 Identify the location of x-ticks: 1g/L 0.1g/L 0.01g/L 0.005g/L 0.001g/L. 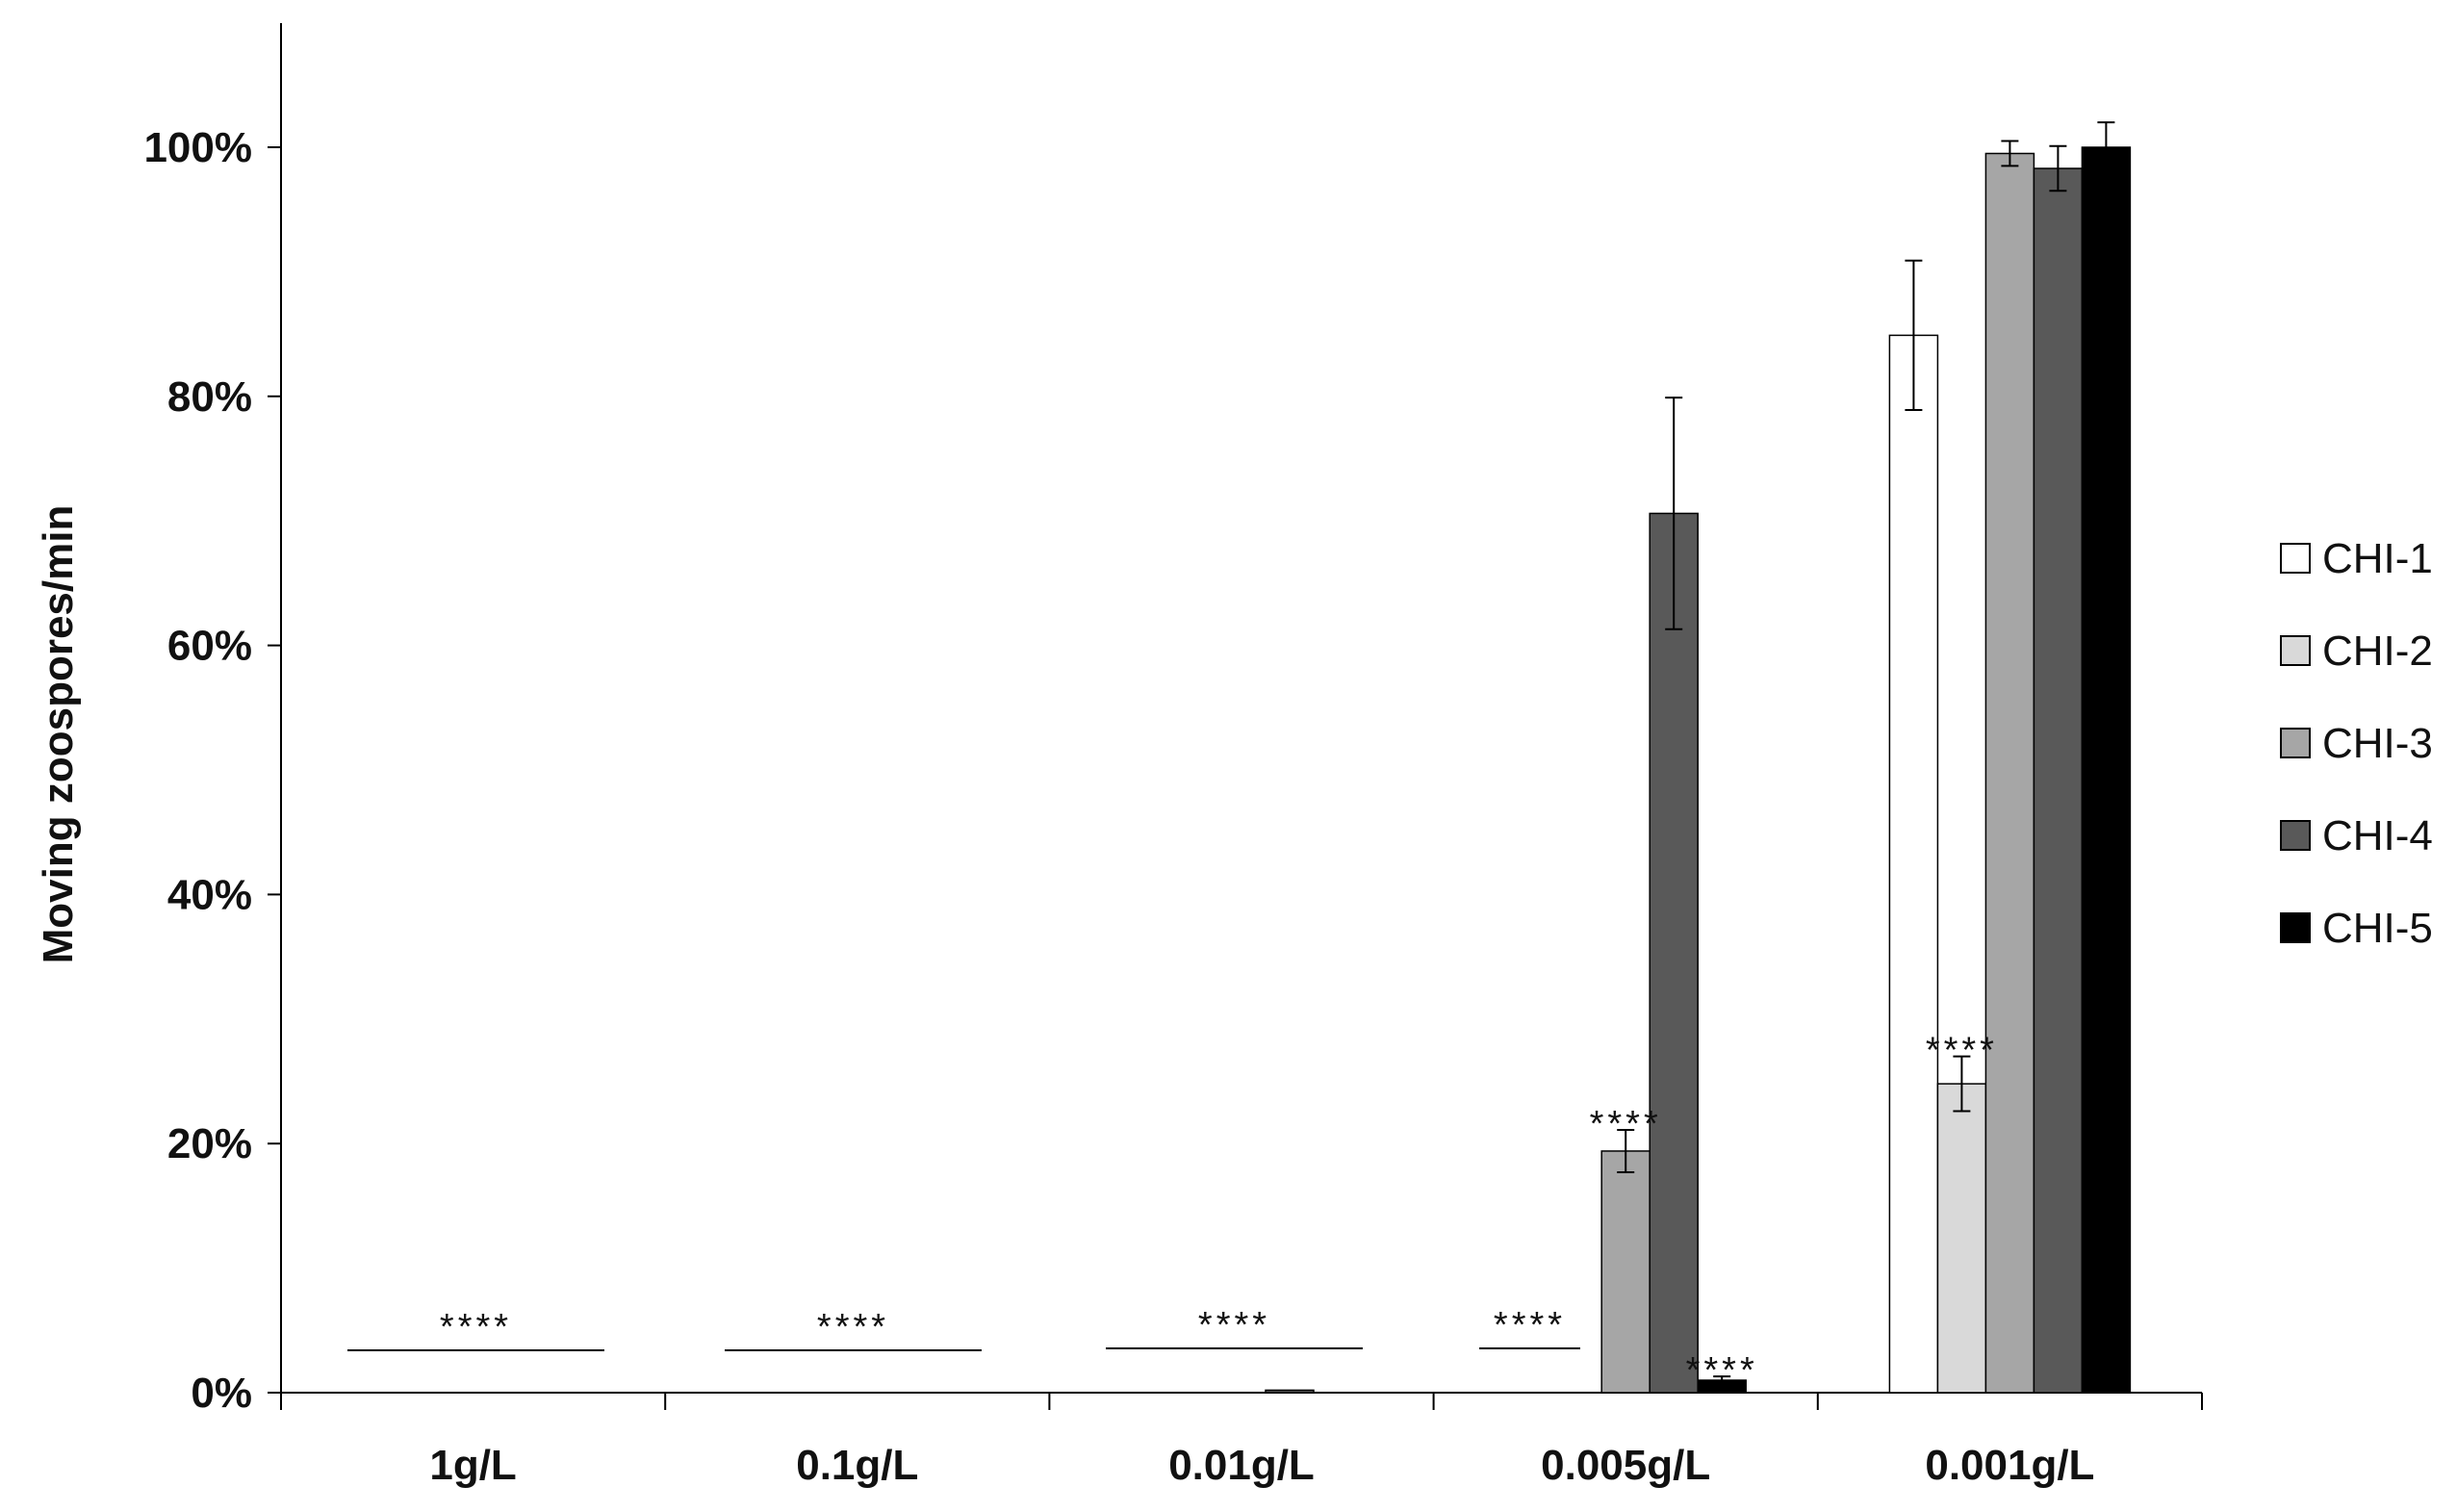
(1242, 1441).